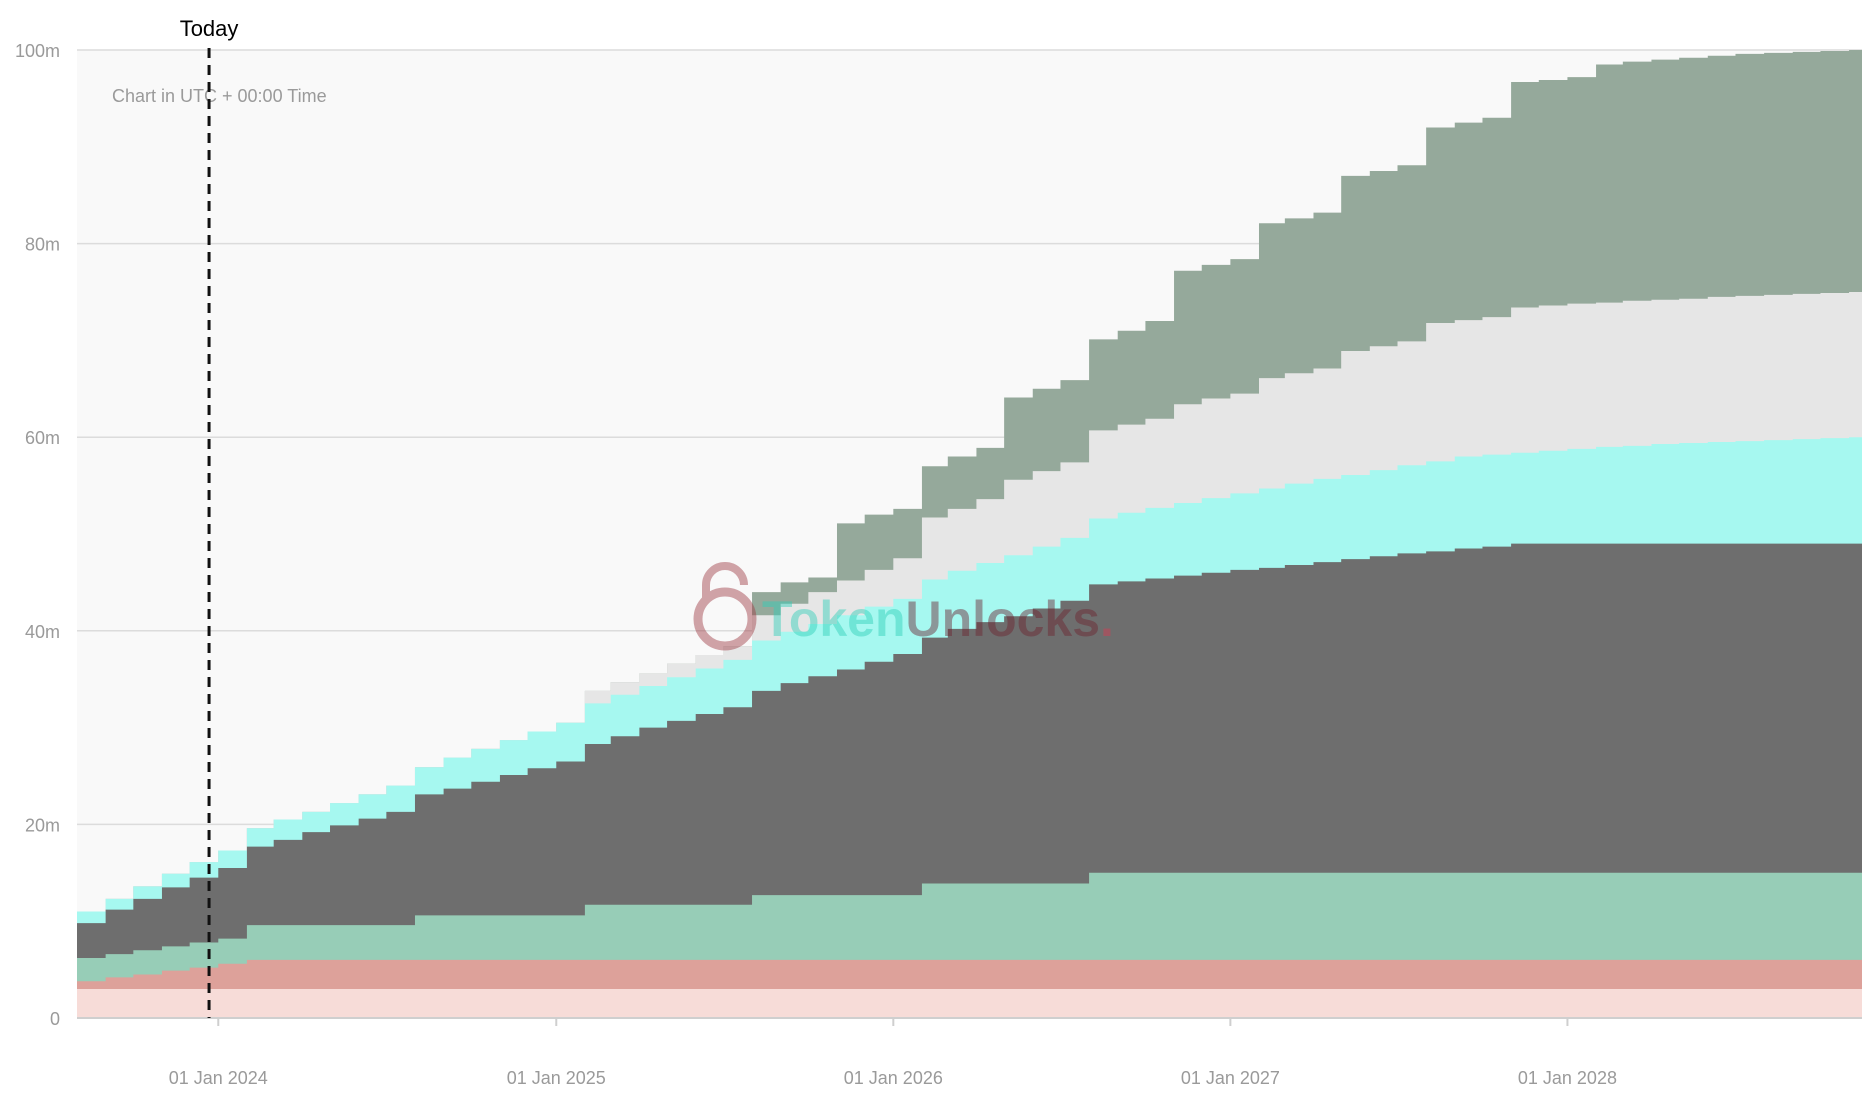  What do you see at coordinates (209, 28) in the screenshot?
I see `today-label: Today` at bounding box center [209, 28].